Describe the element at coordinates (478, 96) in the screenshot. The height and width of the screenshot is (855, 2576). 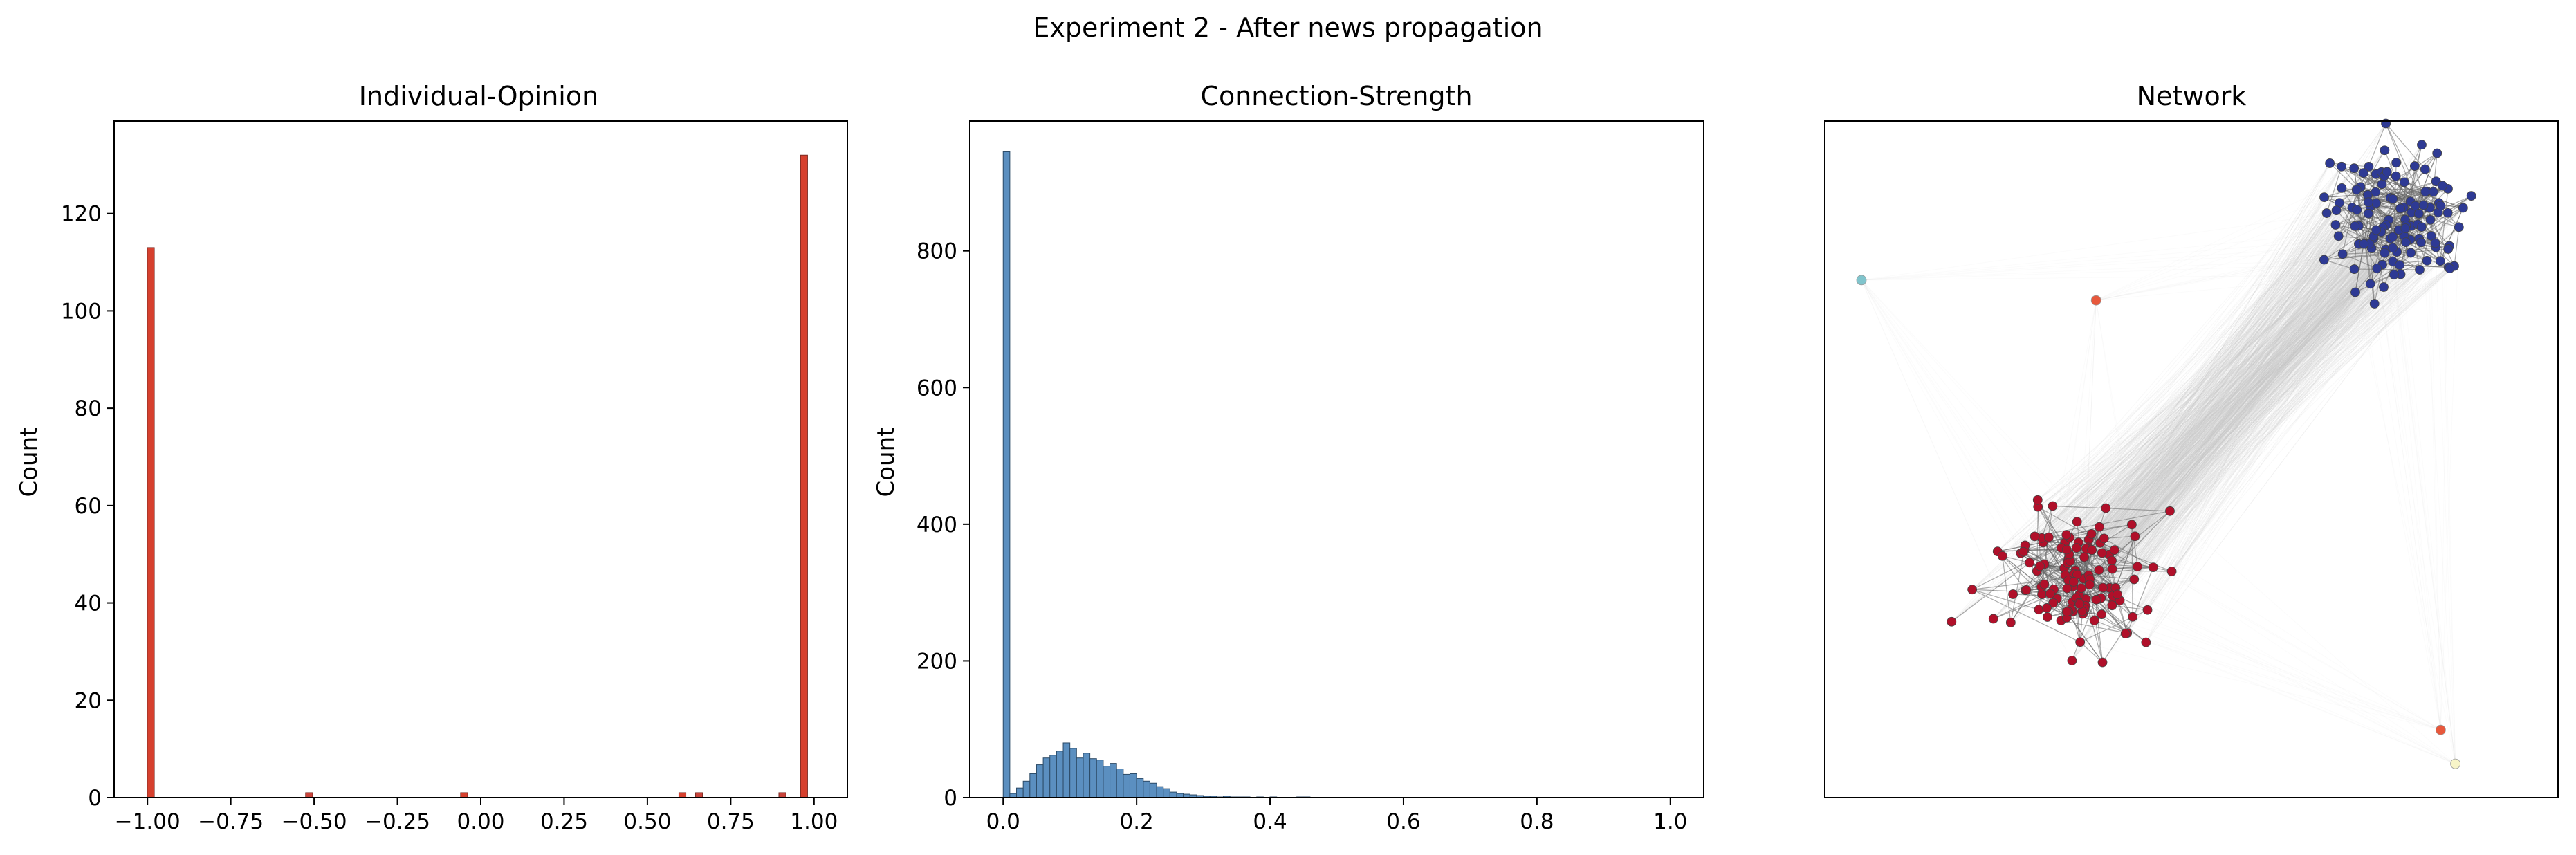
I see `individual-opinion-title: Individual-Opinion` at that location.